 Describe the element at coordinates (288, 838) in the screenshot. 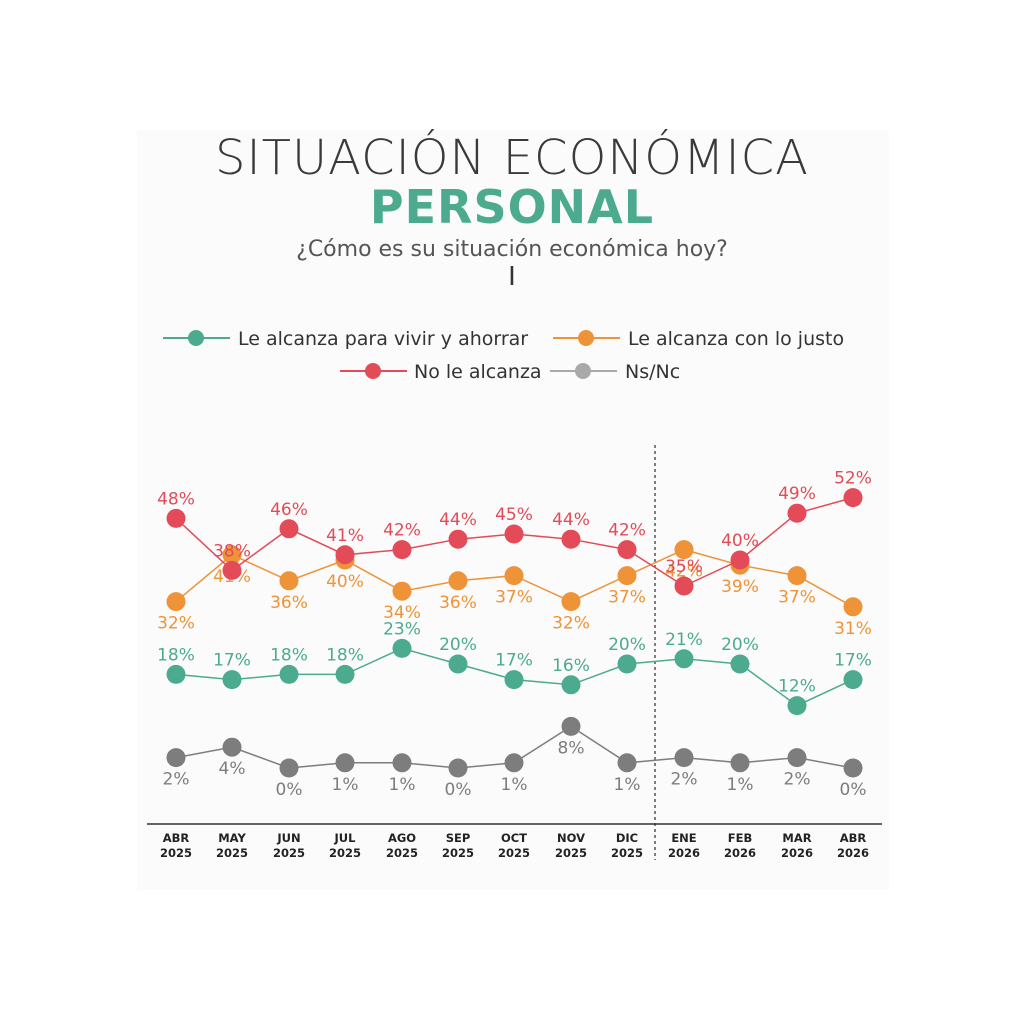

I see `x-tick-month: JUN` at that location.